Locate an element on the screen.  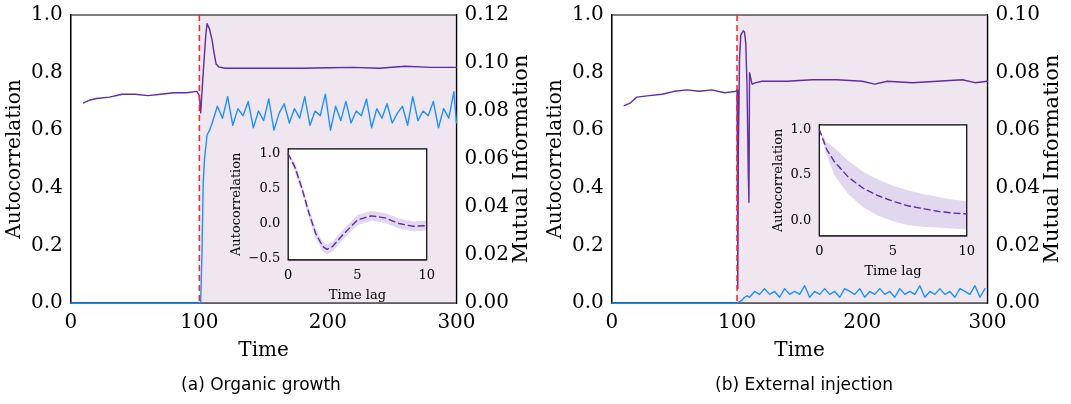
y2-tick-label: 0.12 is located at coordinates (486, 13).